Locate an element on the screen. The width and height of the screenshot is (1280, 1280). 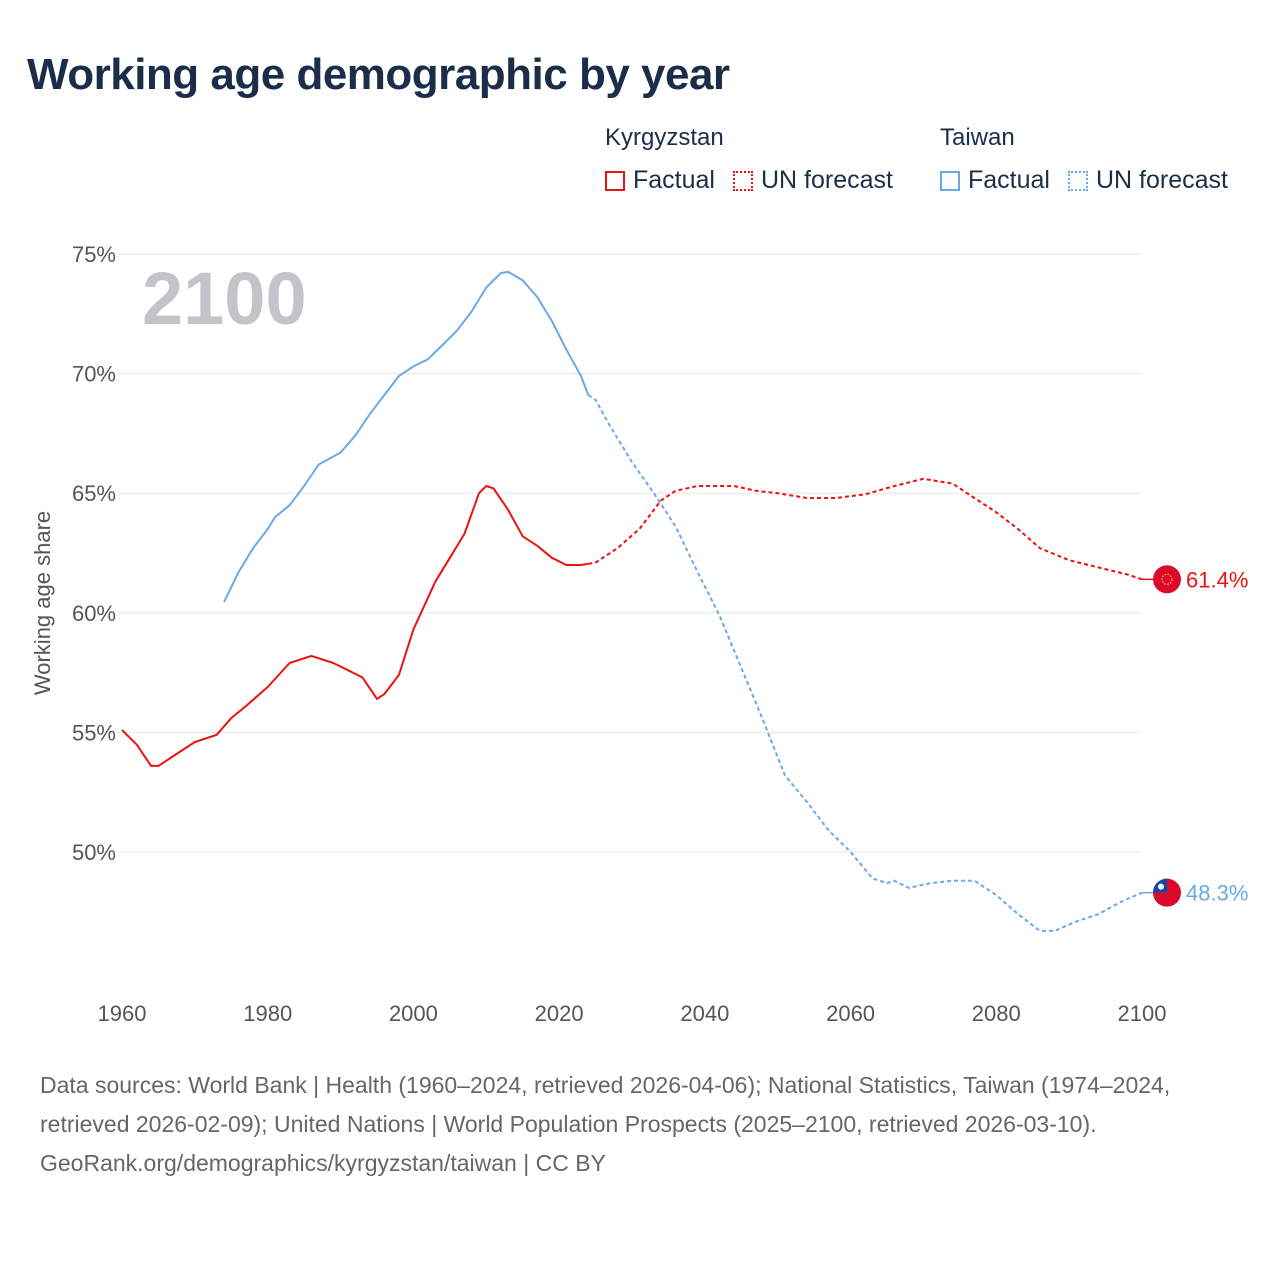
x-tick-label: 2080 is located at coordinates (996, 1013).